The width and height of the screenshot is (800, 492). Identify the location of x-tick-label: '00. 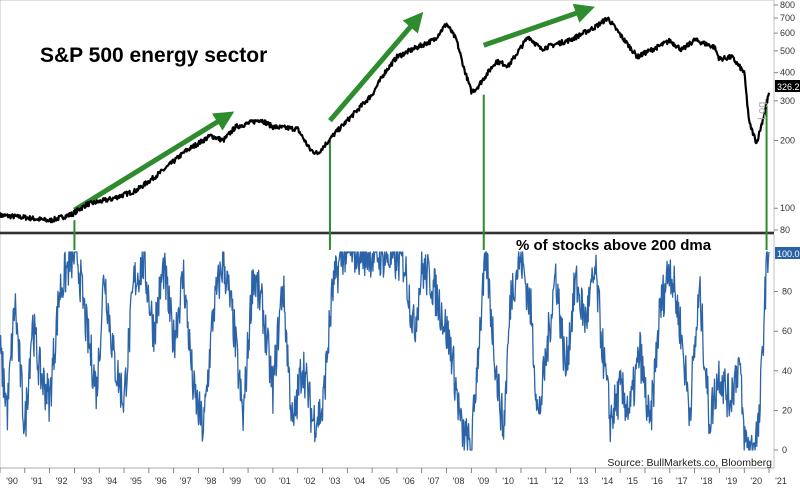
(260, 481).